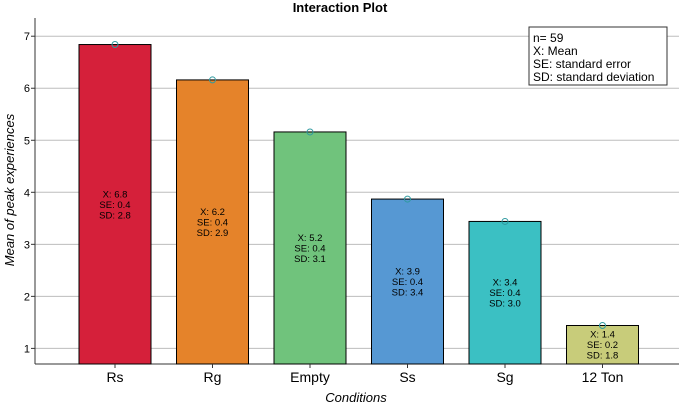 The width and height of the screenshot is (679, 408). I want to click on y-tick-label-6: 6, so click(27, 89).